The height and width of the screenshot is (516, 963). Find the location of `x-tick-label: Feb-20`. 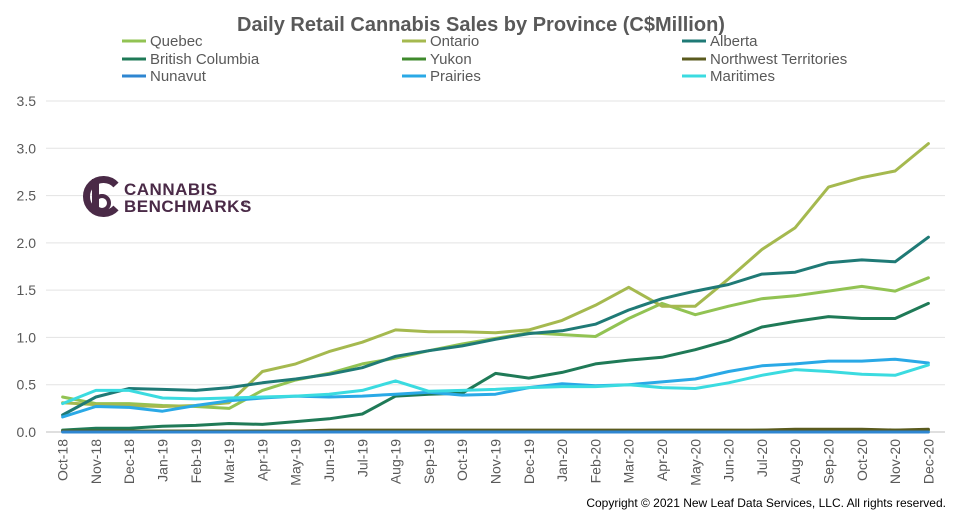

x-tick-label: Feb-20 is located at coordinates (595, 461).